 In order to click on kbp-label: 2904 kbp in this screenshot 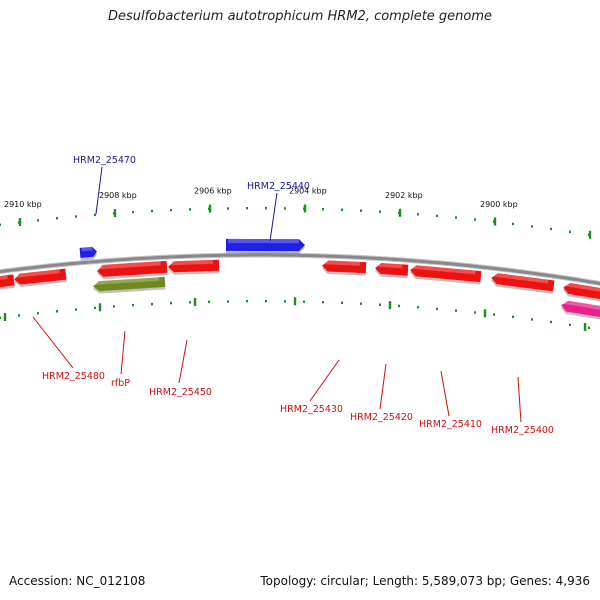, I will do `click(308, 191)`.